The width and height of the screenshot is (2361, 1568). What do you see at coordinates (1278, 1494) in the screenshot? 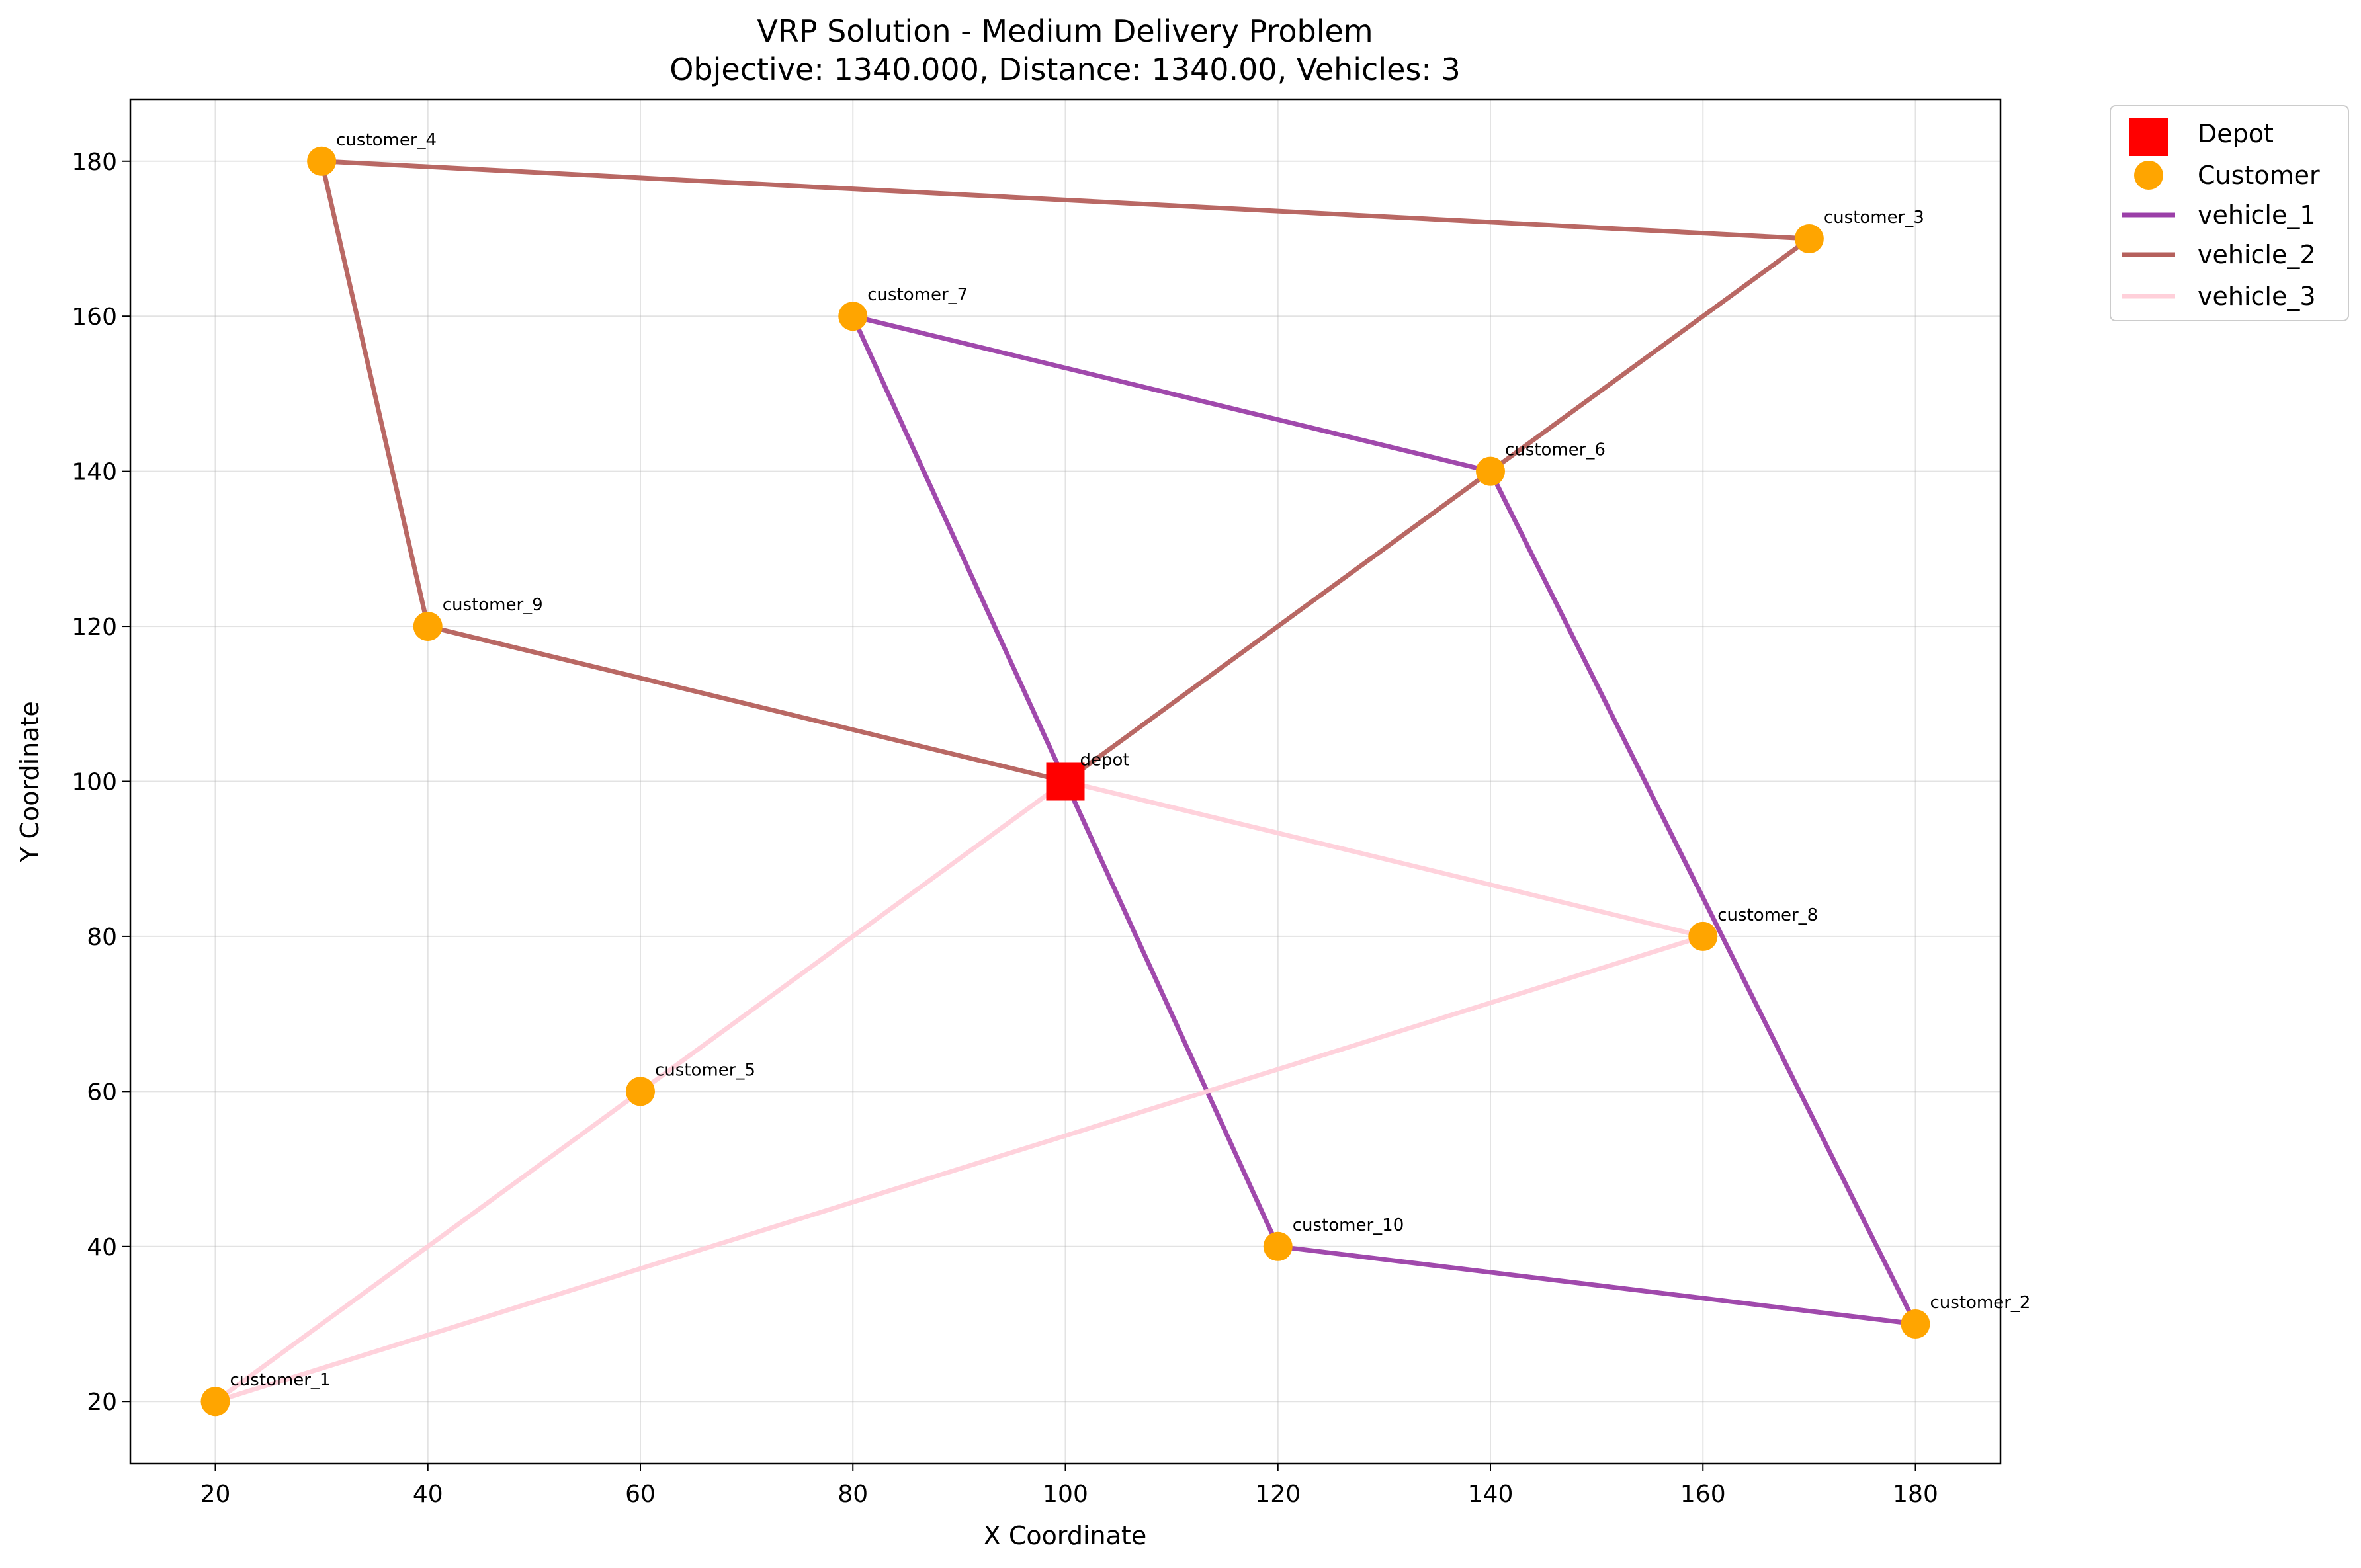
I see `x-tick-label: 120` at bounding box center [1278, 1494].